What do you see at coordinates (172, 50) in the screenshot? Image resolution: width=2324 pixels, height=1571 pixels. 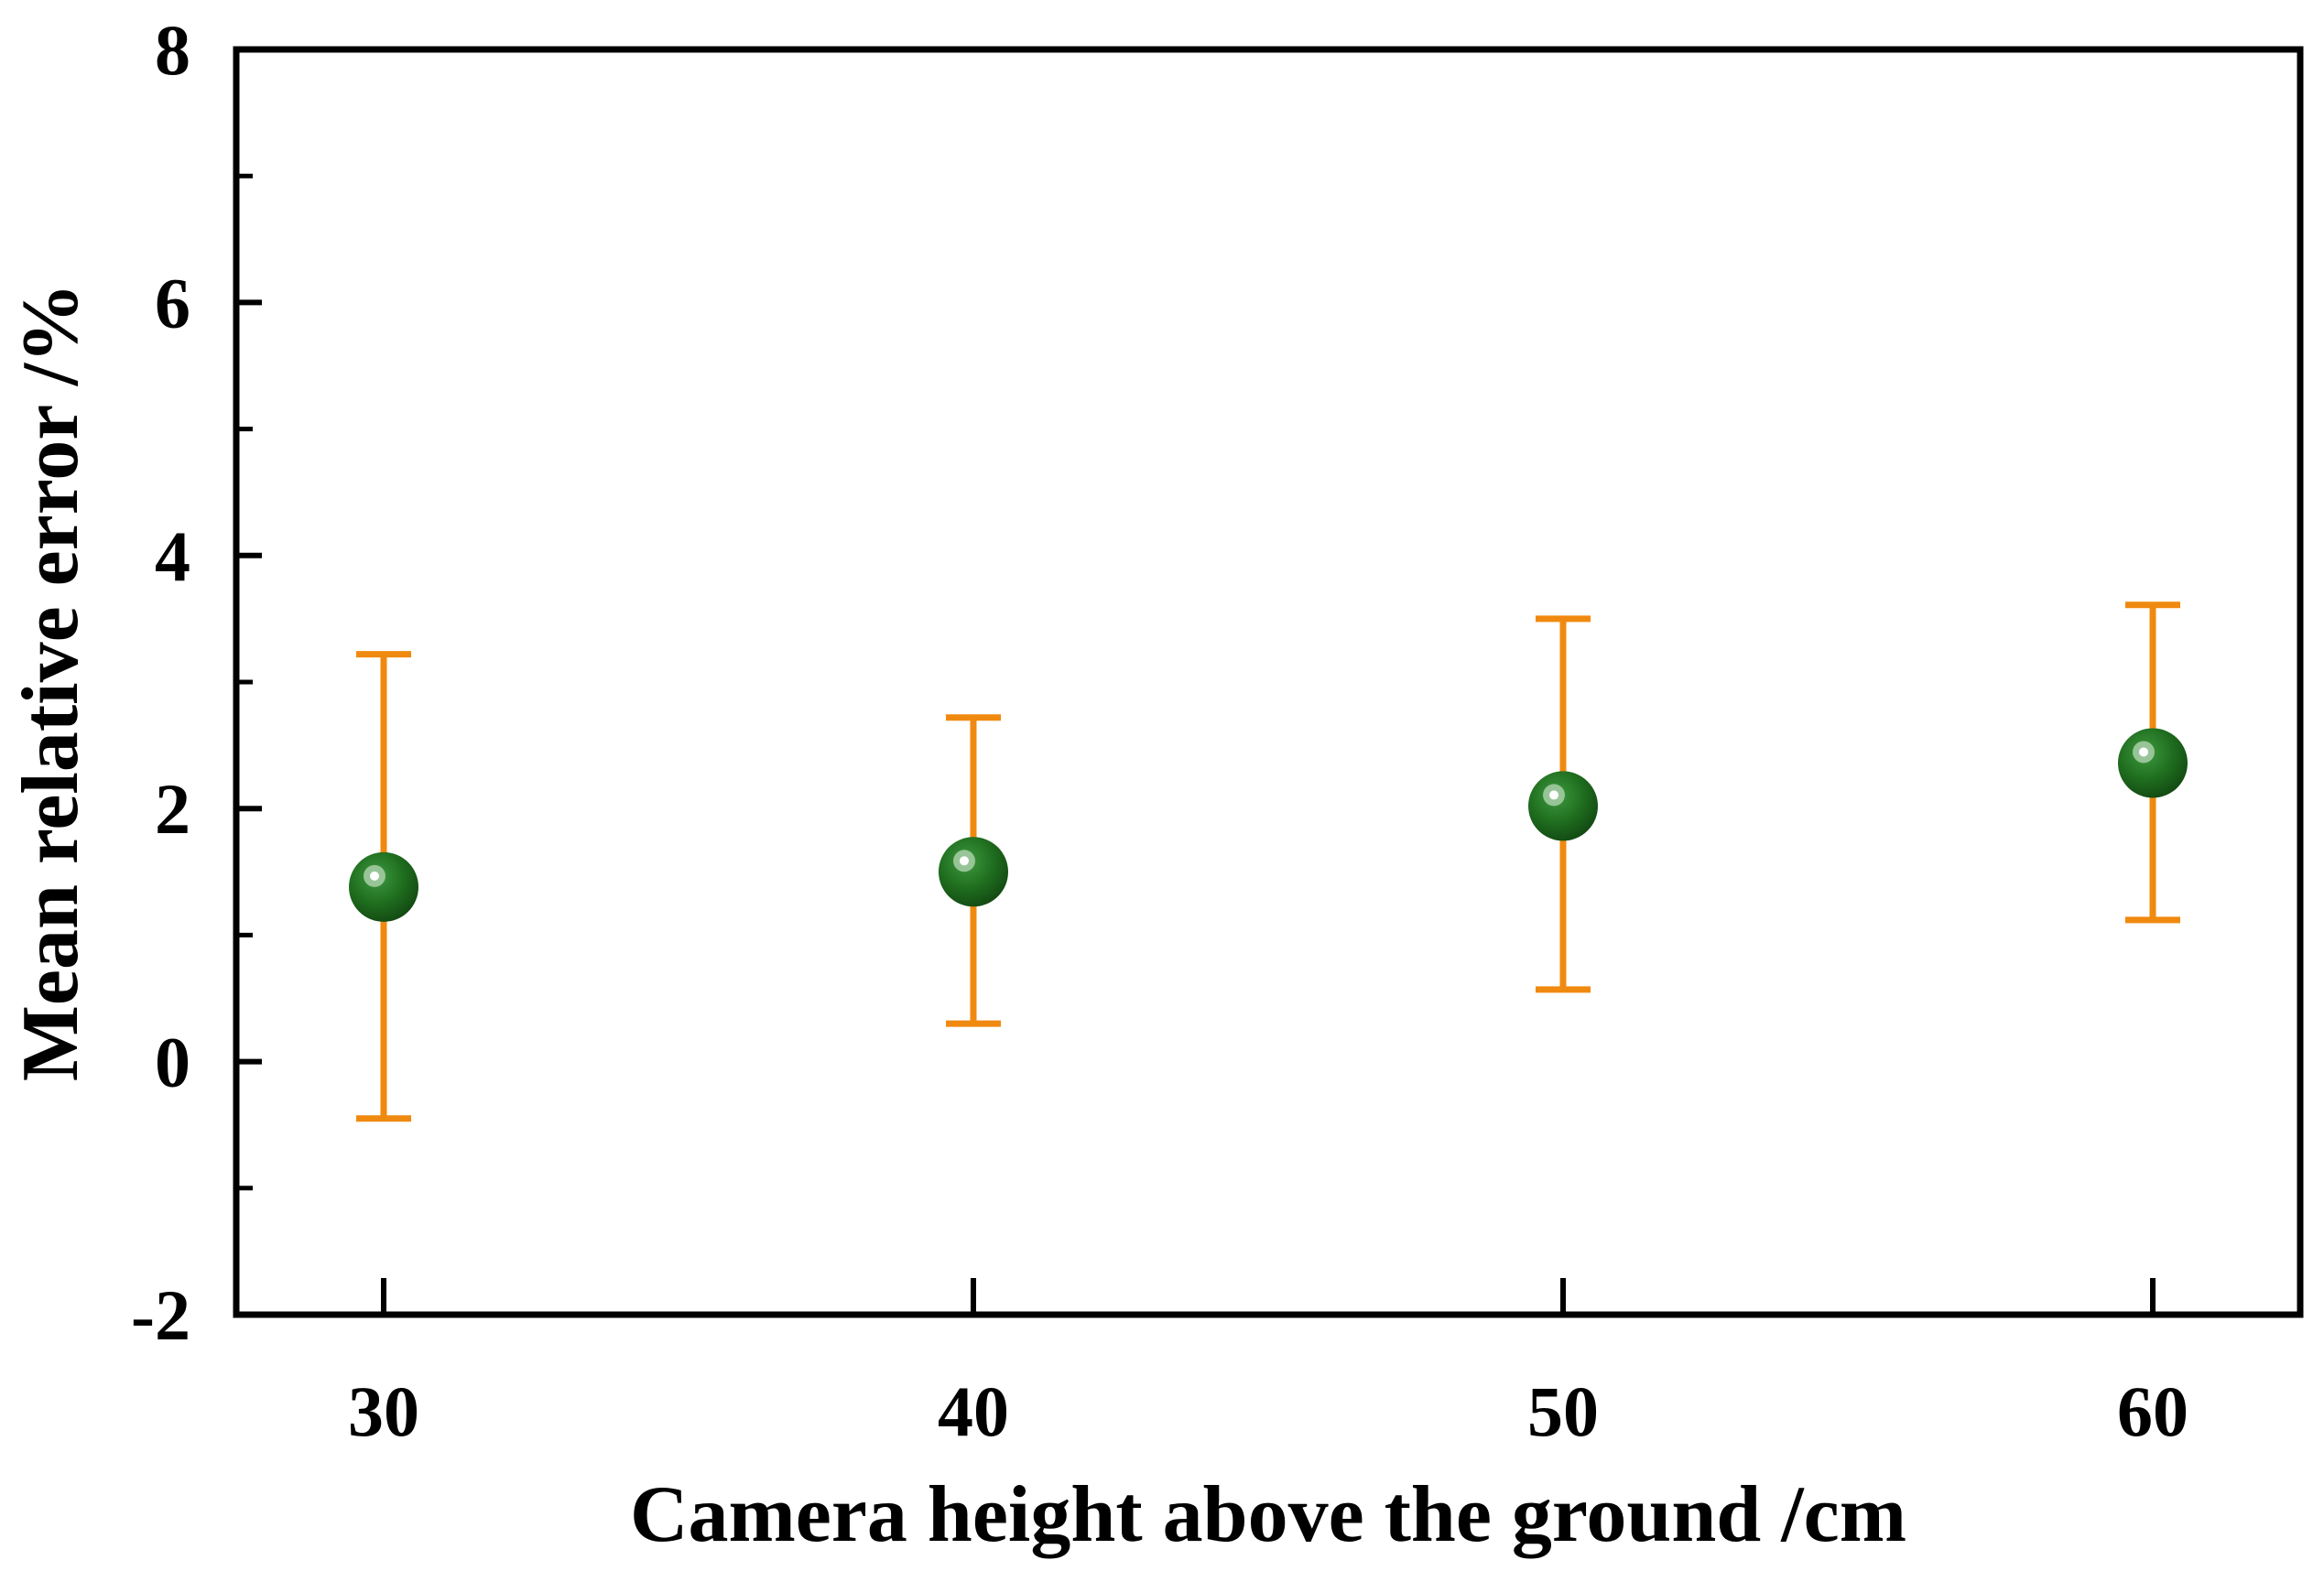 I see `y-tick-label: 8` at bounding box center [172, 50].